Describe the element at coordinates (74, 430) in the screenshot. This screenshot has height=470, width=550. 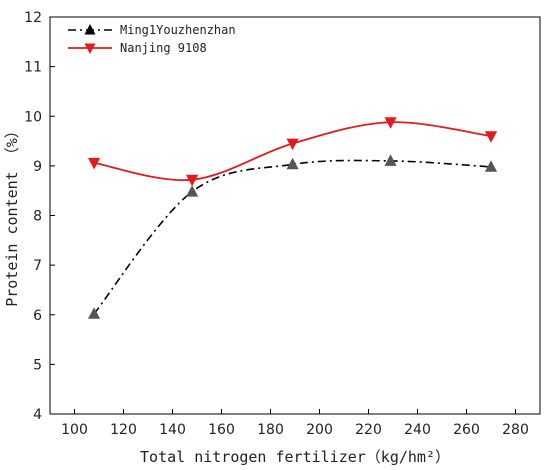
I see `x-tick-label: 100` at that location.